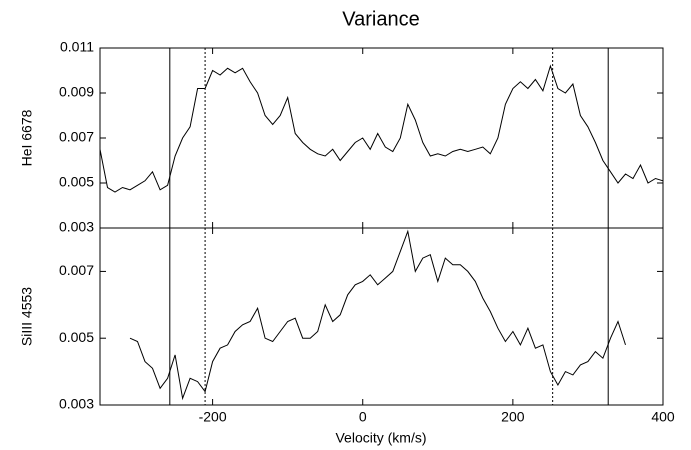  I want to click on y-axis-label: HeI 6678, so click(27, 137).